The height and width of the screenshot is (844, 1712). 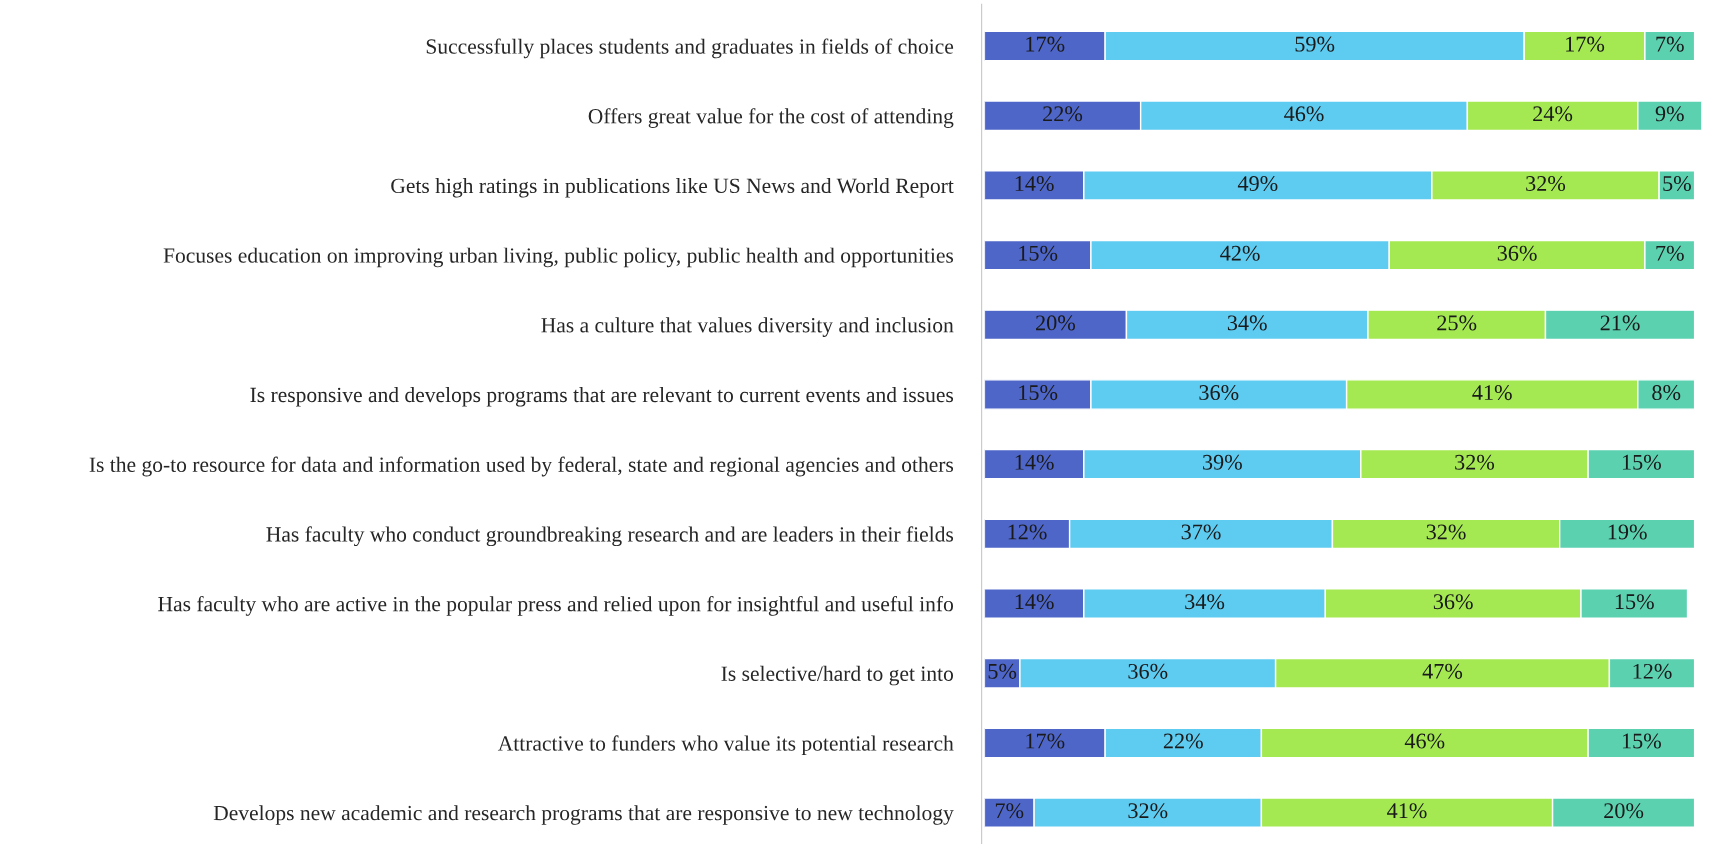 What do you see at coordinates (1627, 532) in the screenshot?
I see `data-label: 19%` at bounding box center [1627, 532].